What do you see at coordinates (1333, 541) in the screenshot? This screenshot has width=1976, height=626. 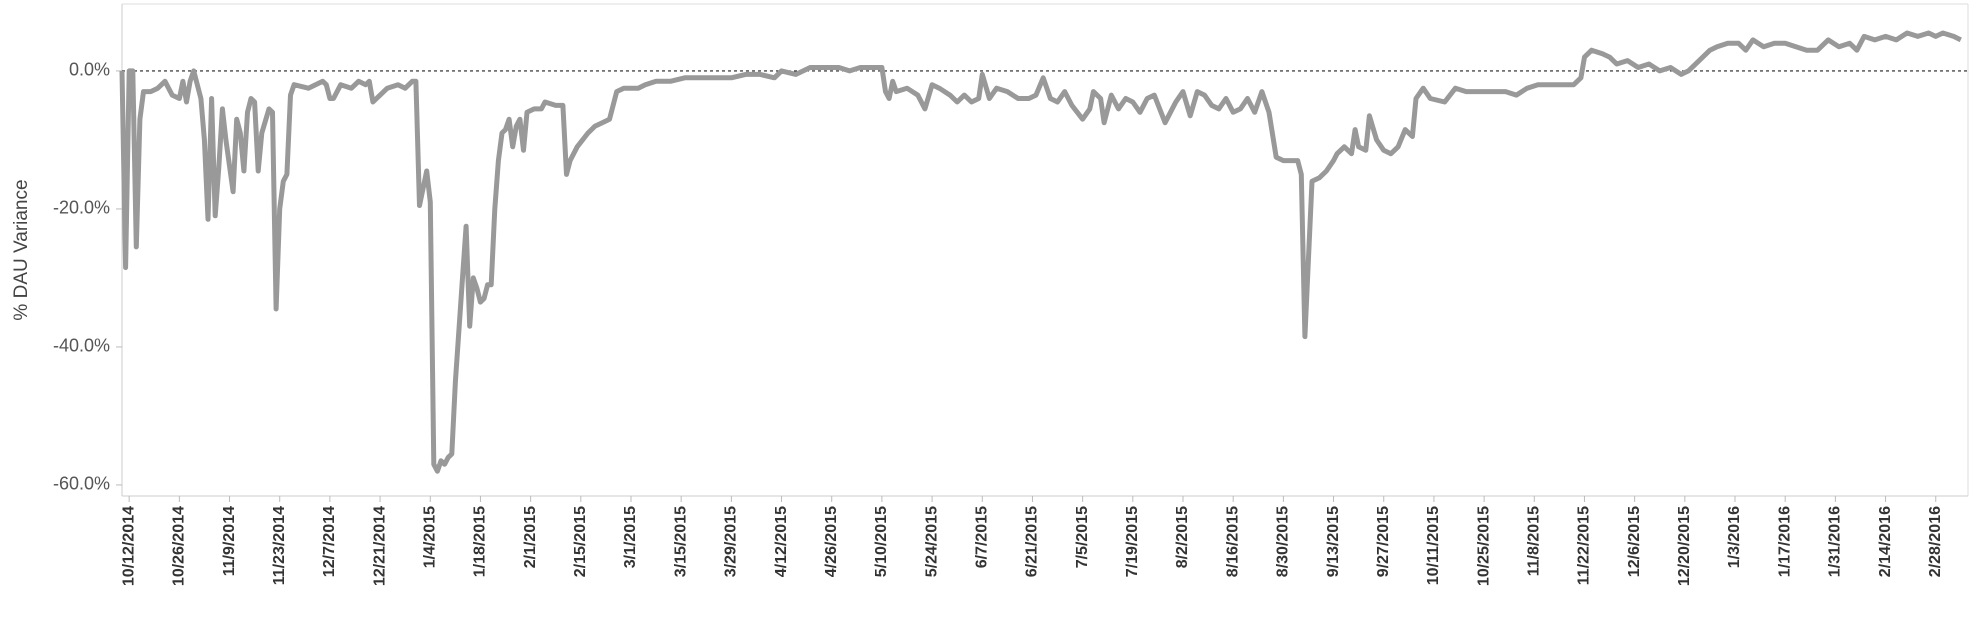 I see `x-tick-label: 9/13/2015` at bounding box center [1333, 541].